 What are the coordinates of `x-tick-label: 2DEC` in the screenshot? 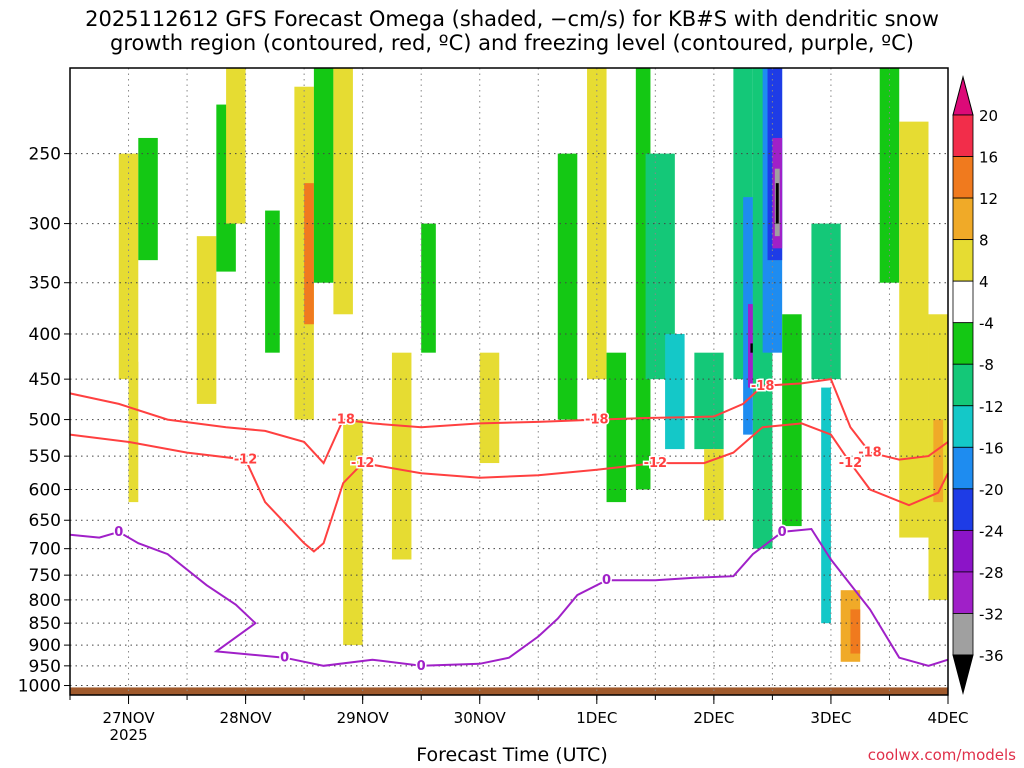 It's located at (713, 718).